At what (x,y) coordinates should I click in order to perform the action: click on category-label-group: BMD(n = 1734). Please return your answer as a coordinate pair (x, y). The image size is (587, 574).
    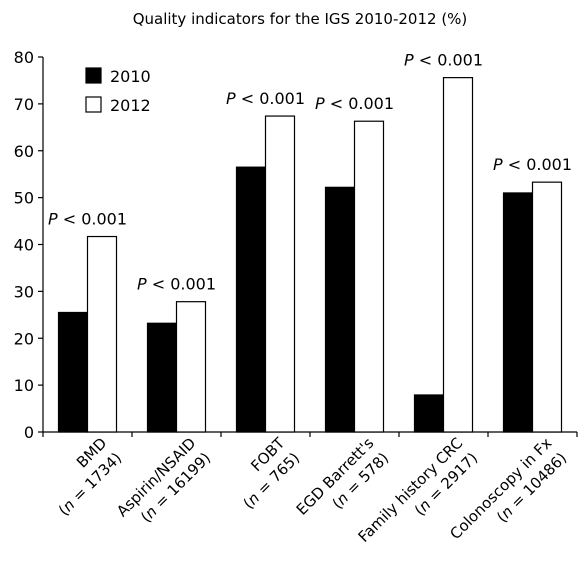
    Looking at the image, I should click on (90, 476).